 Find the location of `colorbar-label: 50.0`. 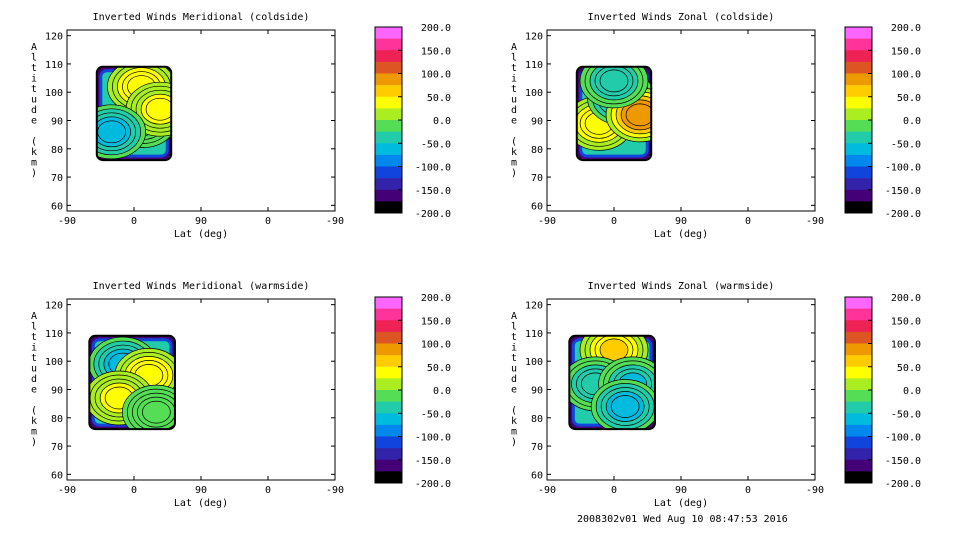

colorbar-label: 50.0 is located at coordinates (439, 368).